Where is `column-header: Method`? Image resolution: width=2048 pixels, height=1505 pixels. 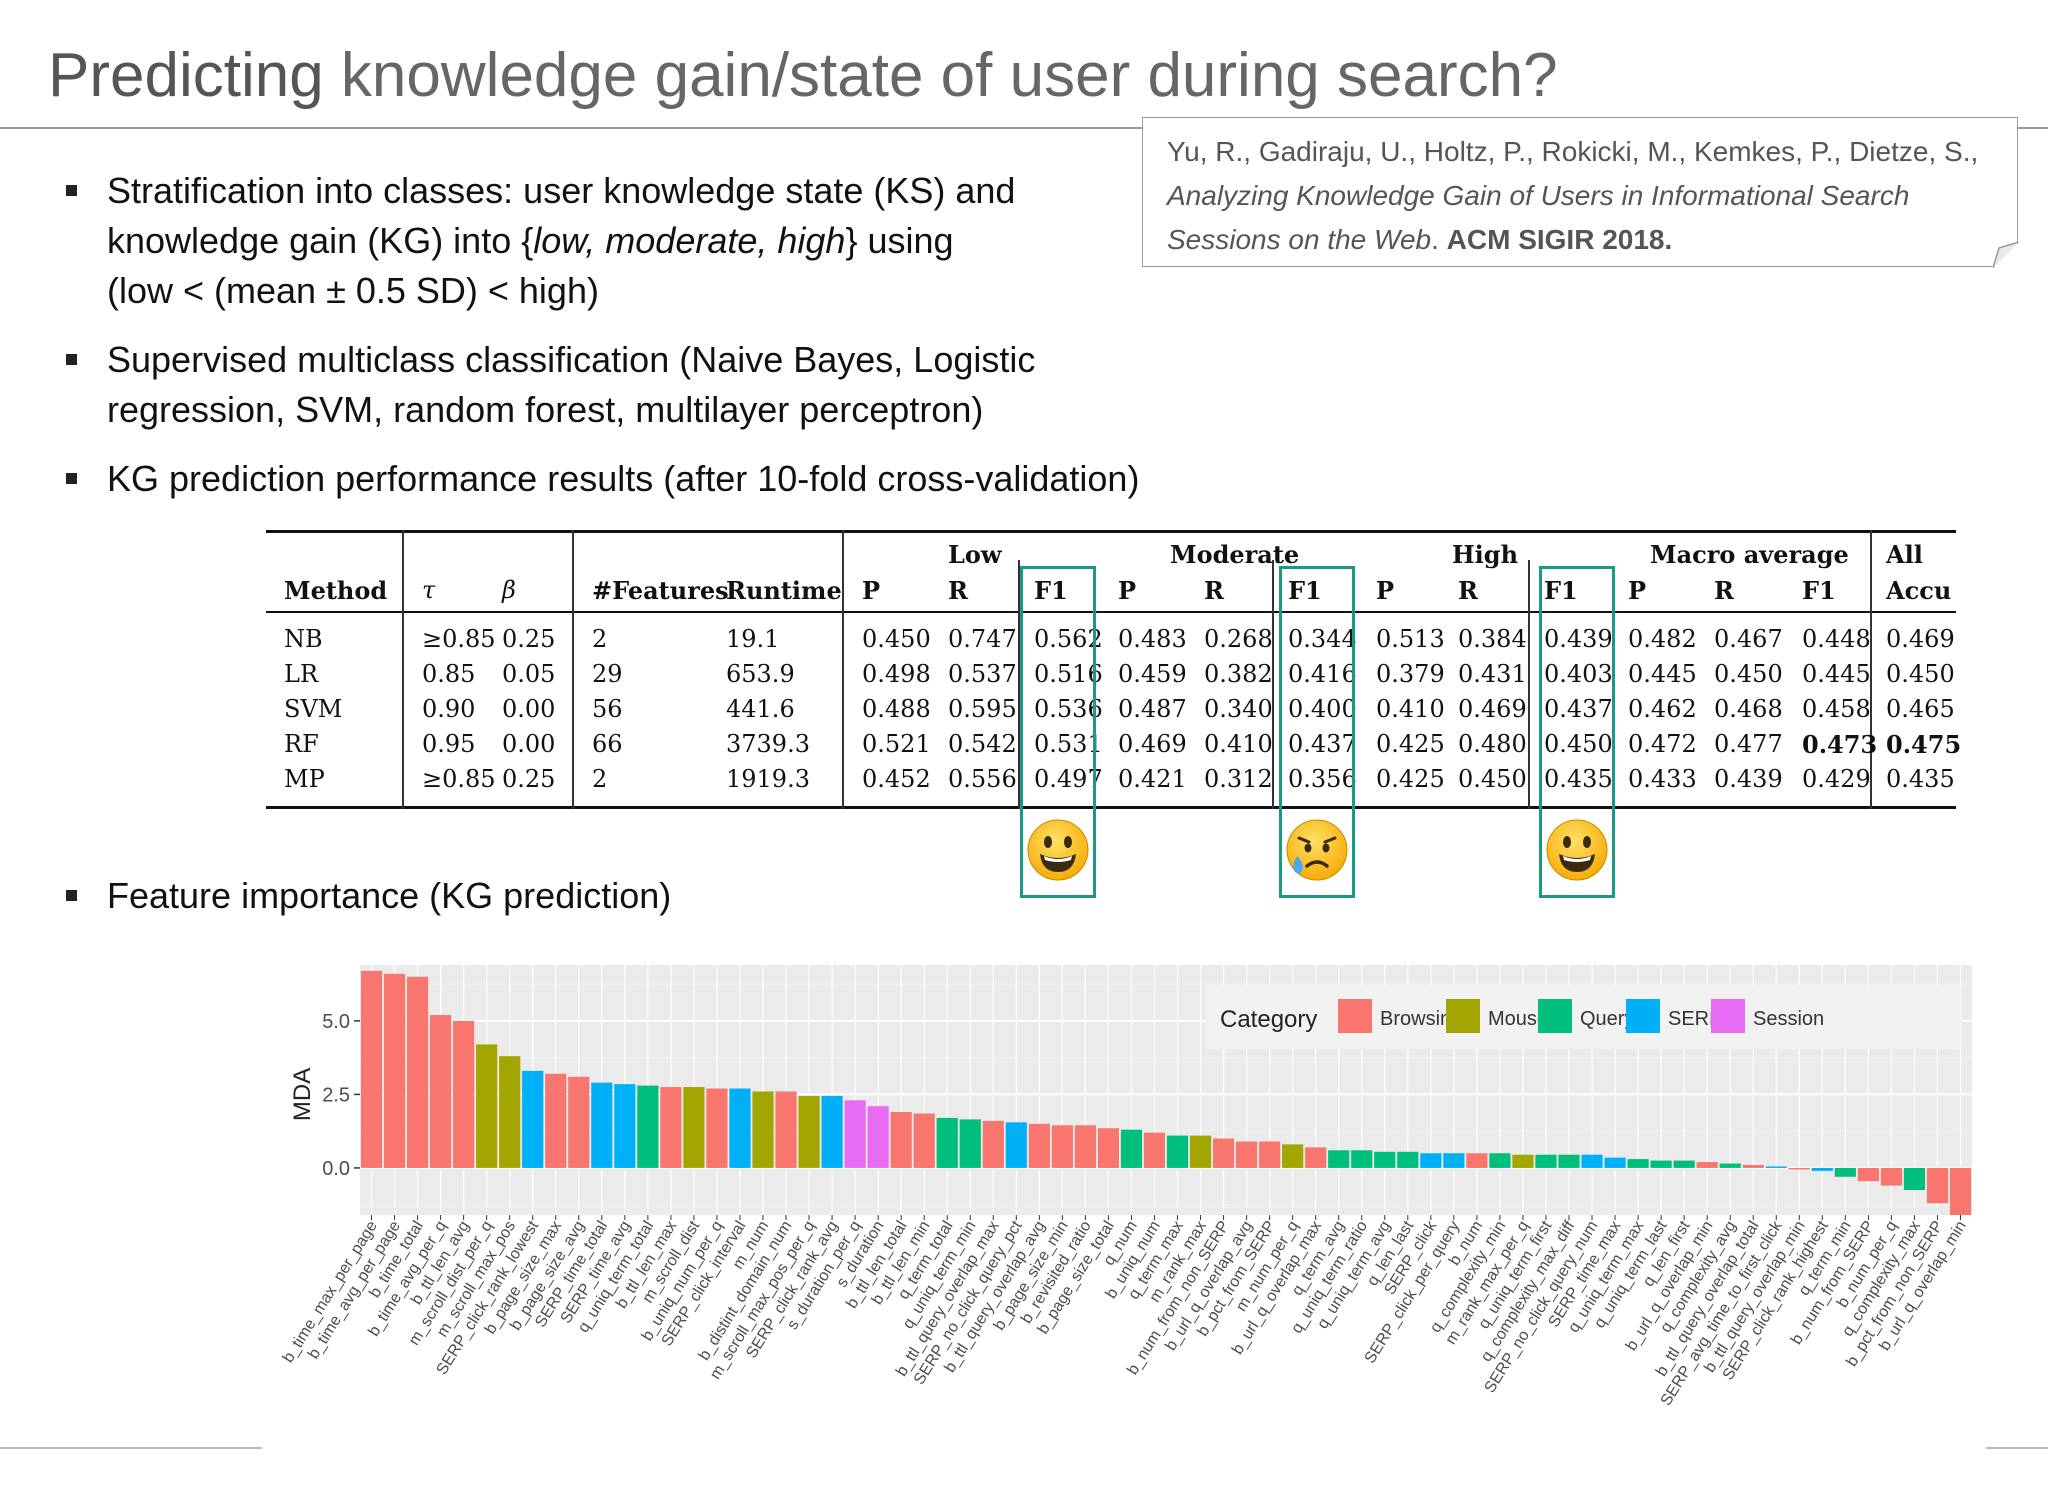 column-header: Method is located at coordinates (336, 590).